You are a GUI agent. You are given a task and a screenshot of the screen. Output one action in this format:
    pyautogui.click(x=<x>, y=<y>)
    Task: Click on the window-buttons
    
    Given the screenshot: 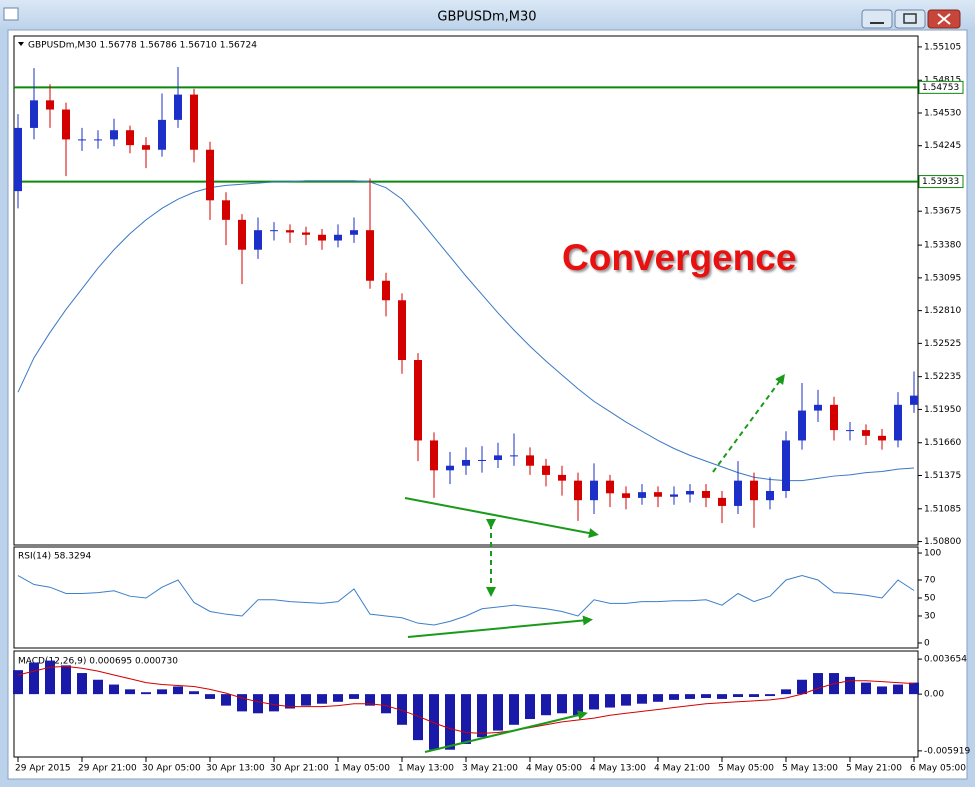 What is the action you would take?
    pyautogui.click(x=911, y=19)
    